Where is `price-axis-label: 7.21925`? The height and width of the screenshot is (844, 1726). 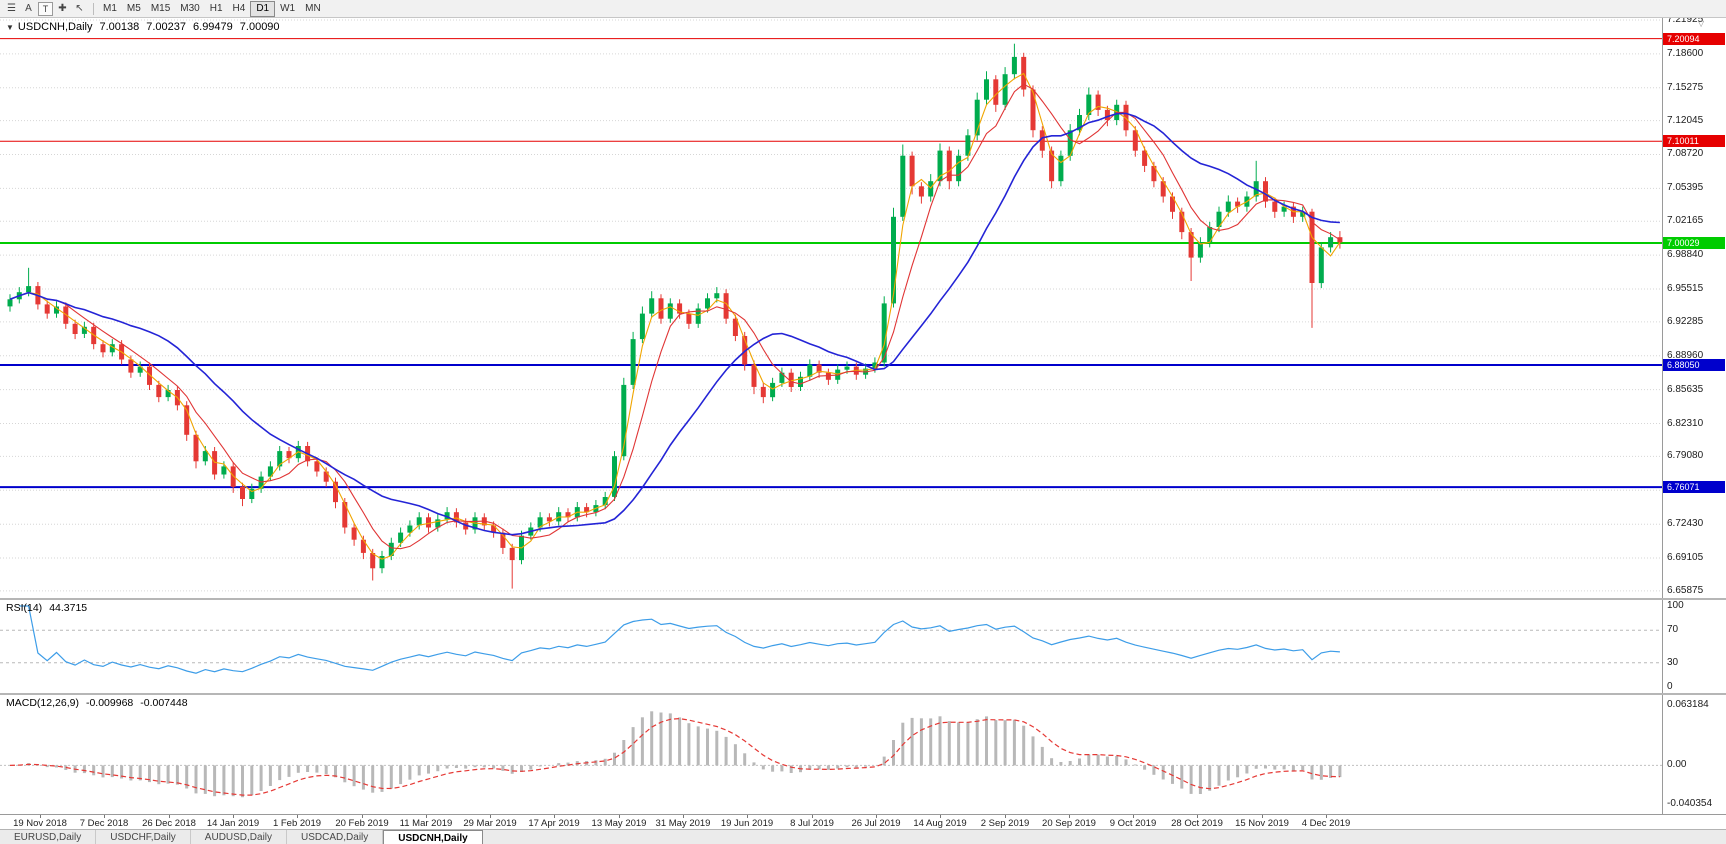 price-axis-label: 7.21925 is located at coordinates (1685, 19).